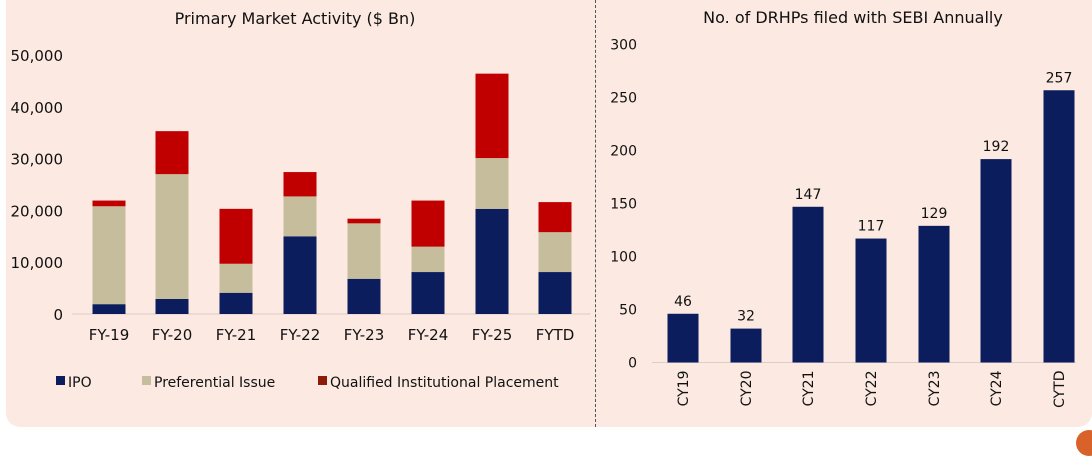 The height and width of the screenshot is (456, 1092). What do you see at coordinates (428, 335) in the screenshot?
I see `x-tick-label: FY-24` at bounding box center [428, 335].